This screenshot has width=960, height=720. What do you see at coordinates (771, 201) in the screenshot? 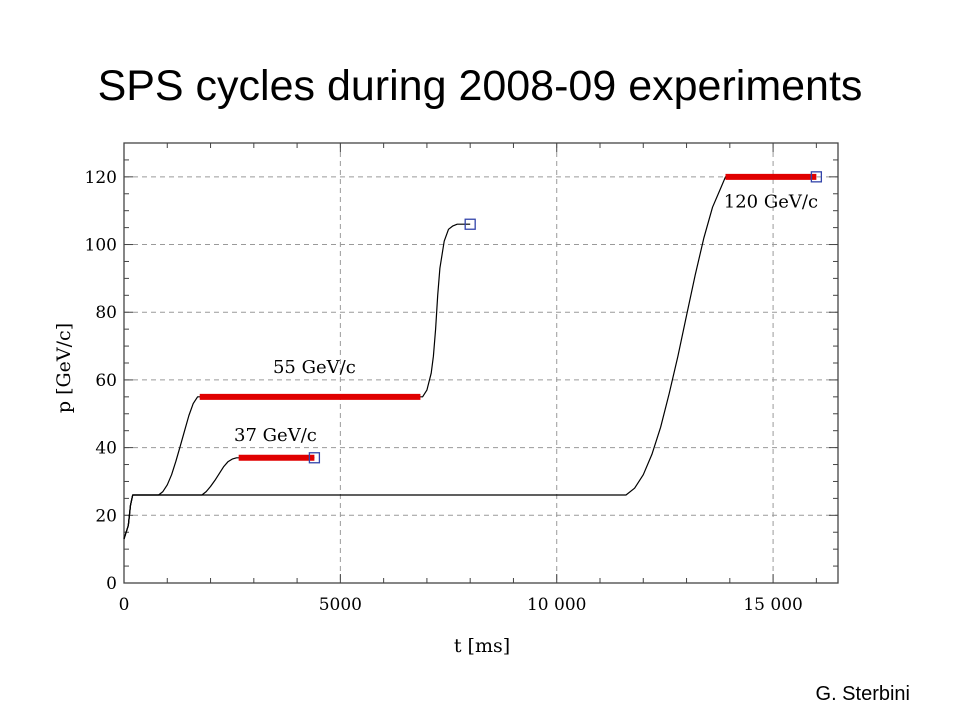
I see `annotation-2: 120 GeV/c` at bounding box center [771, 201].